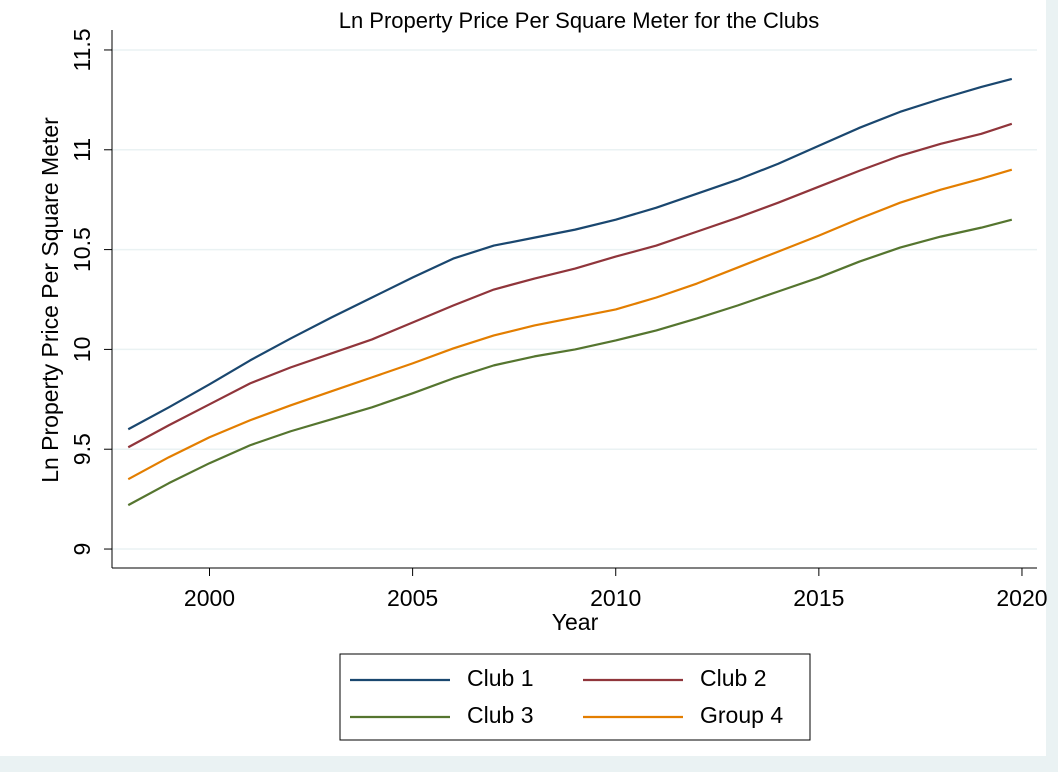 The image size is (1058, 772). I want to click on y-tick-label: 9, so click(82, 549).